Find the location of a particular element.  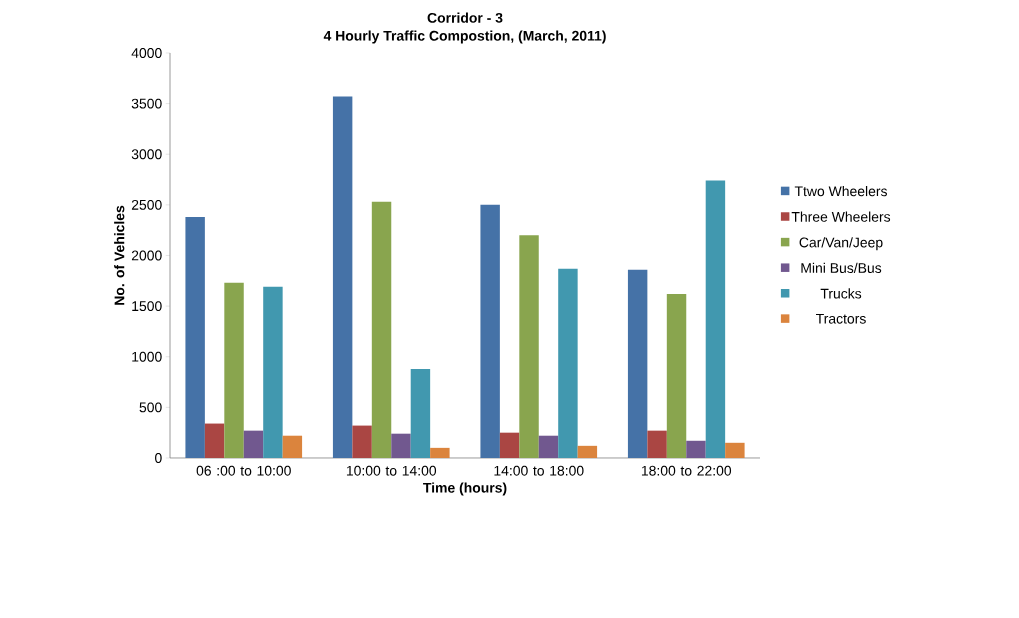

y-tick-label: 0 is located at coordinates (158, 458).